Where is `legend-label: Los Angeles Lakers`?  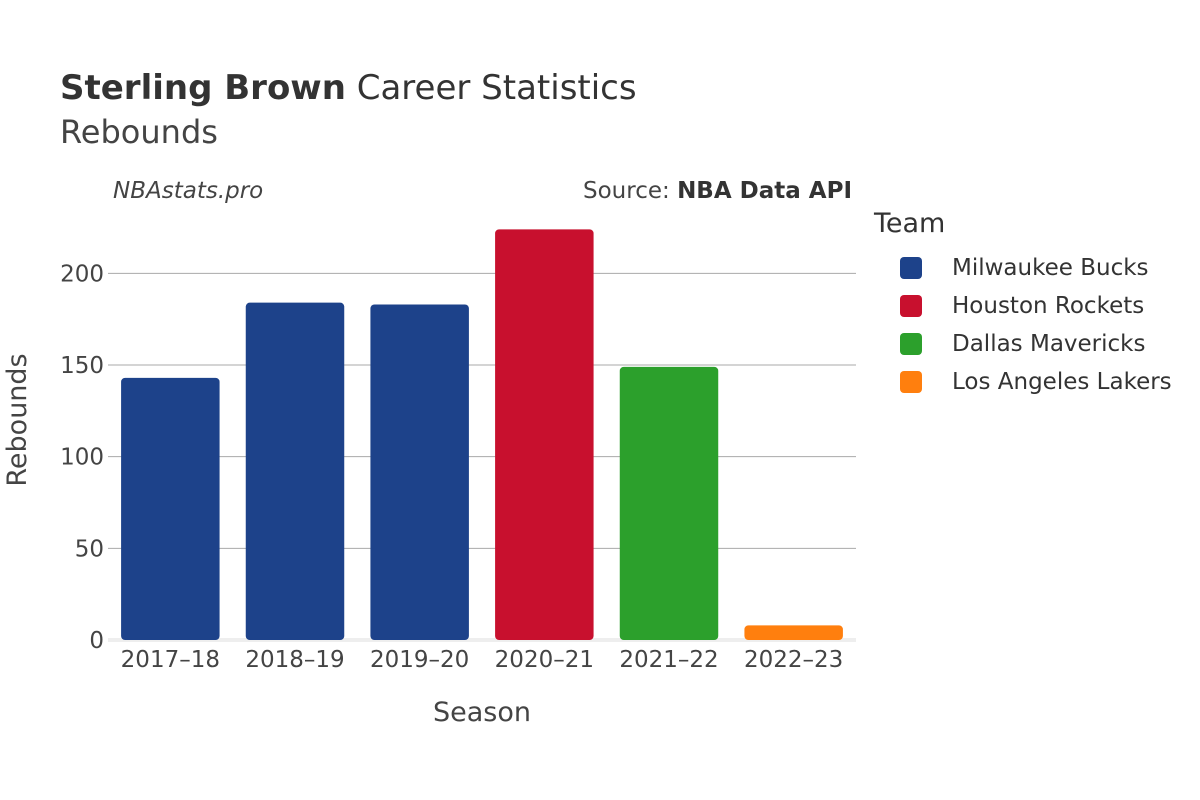
legend-label: Los Angeles Lakers is located at coordinates (1062, 382).